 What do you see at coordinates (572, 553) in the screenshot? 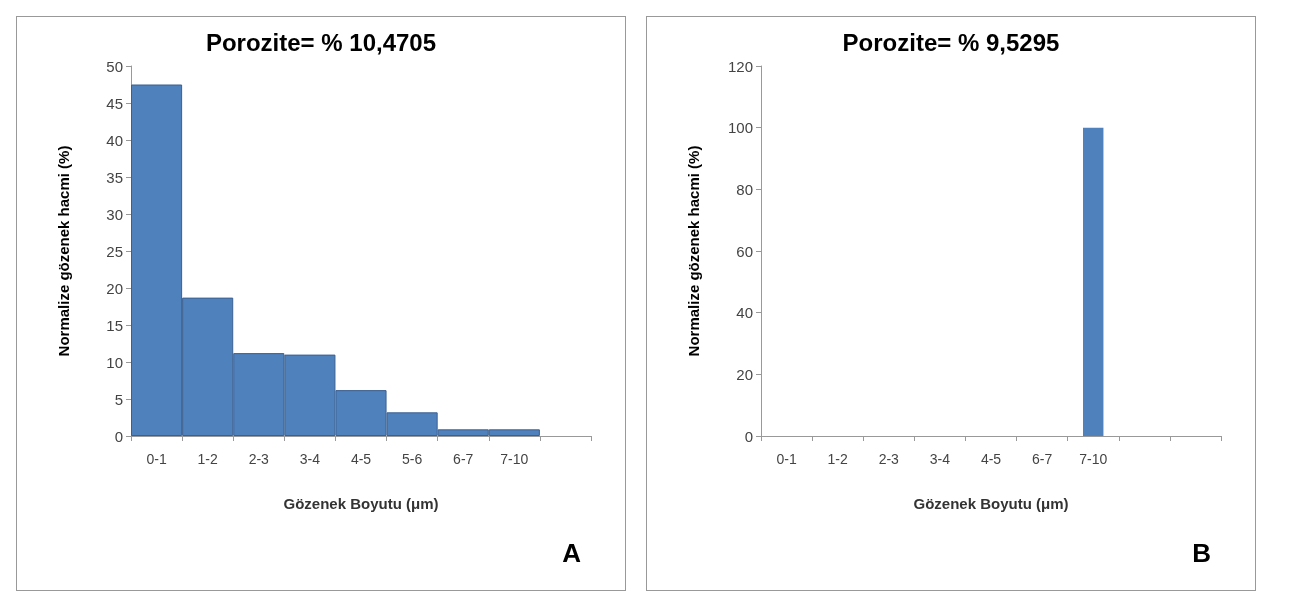
I see `text: A` at bounding box center [572, 553].